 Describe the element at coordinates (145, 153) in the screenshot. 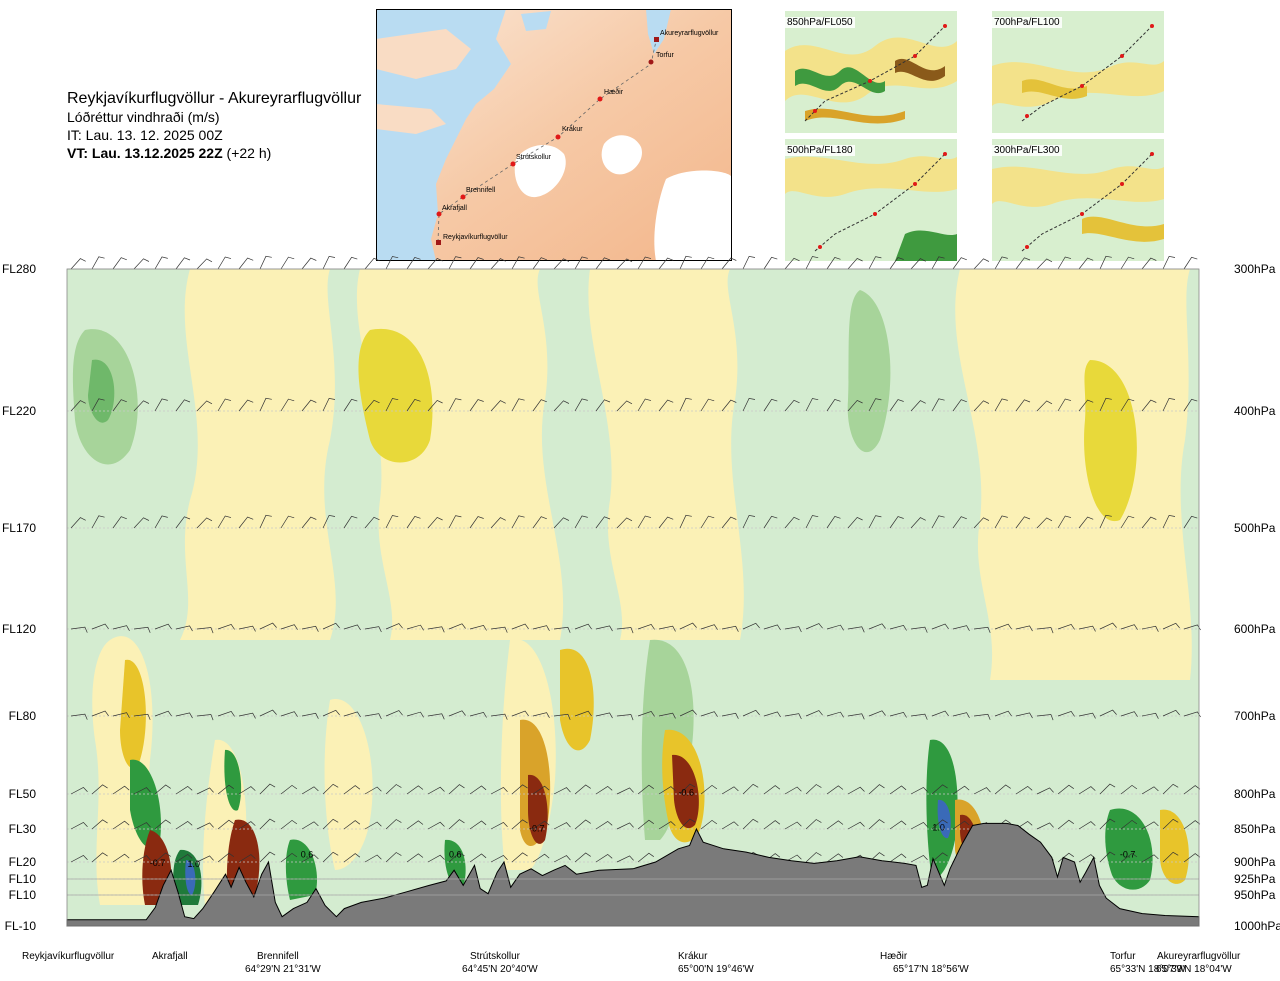

I see `valid-time-bold: VT: Lau. 13.12.2025 22Z` at that location.